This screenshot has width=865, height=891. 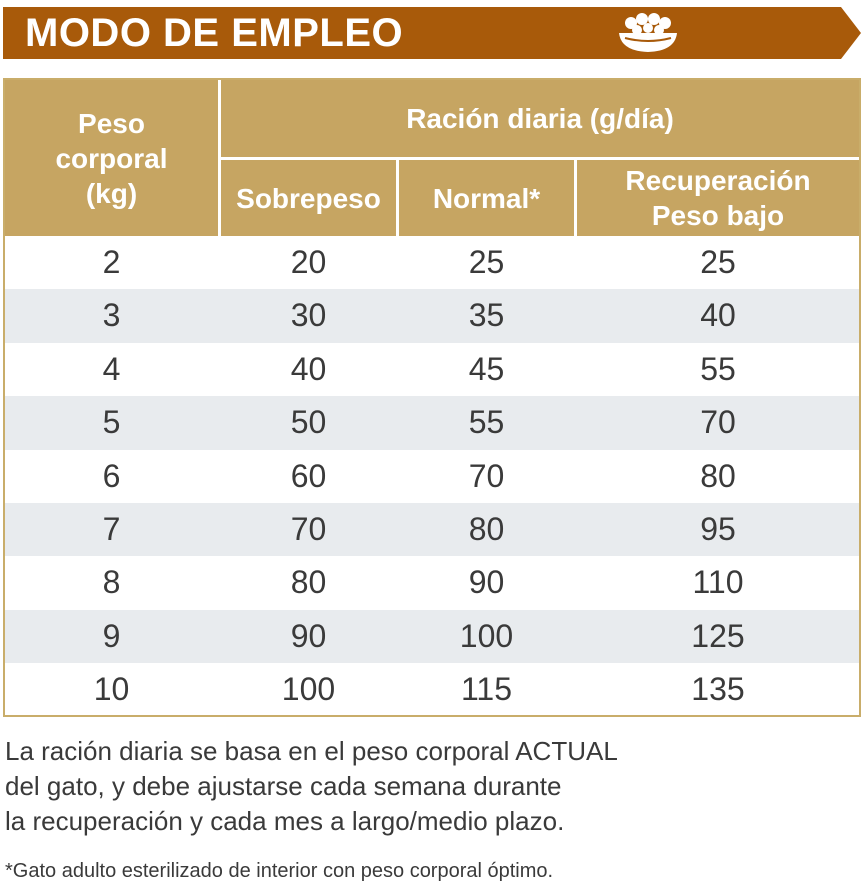 I want to click on table-row: 9 90 100 125, so click(x=432, y=636).